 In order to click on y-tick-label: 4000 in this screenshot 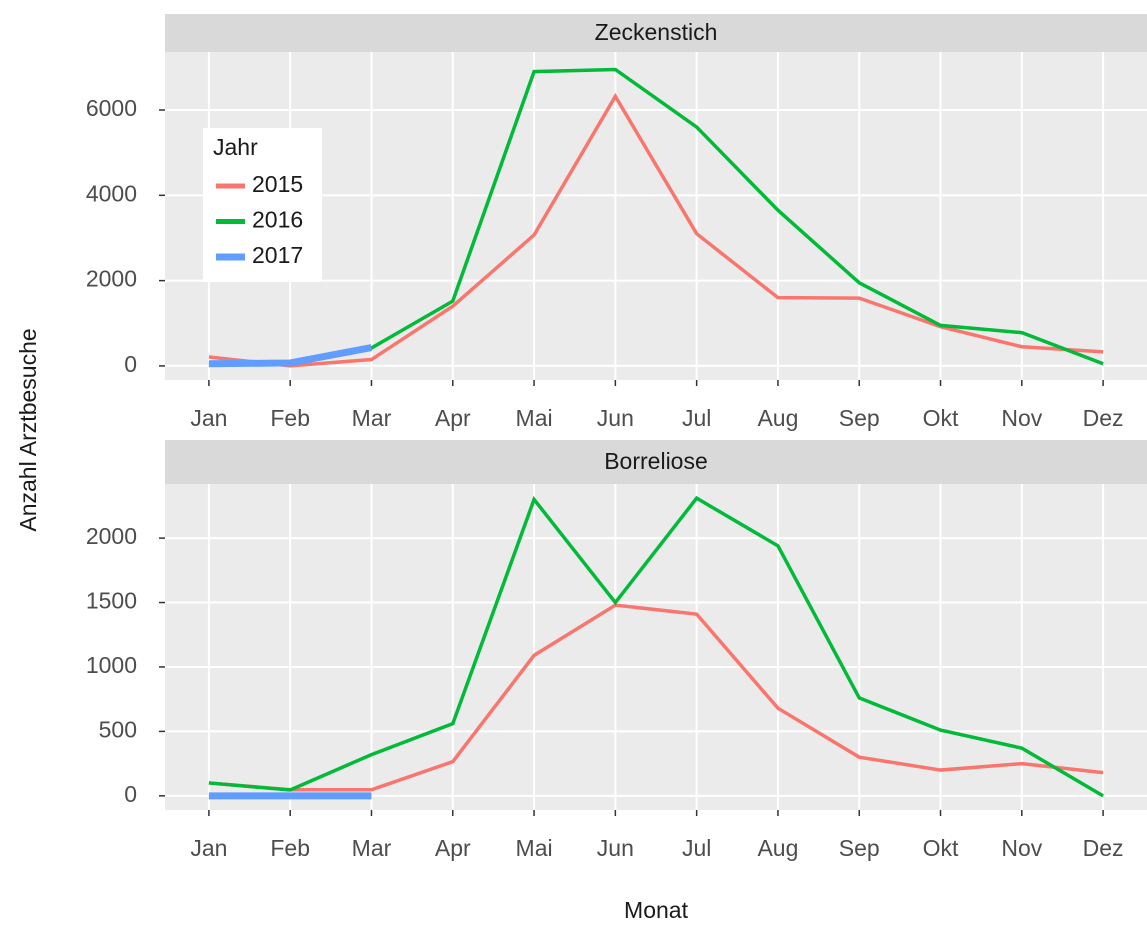, I will do `click(111, 193)`.